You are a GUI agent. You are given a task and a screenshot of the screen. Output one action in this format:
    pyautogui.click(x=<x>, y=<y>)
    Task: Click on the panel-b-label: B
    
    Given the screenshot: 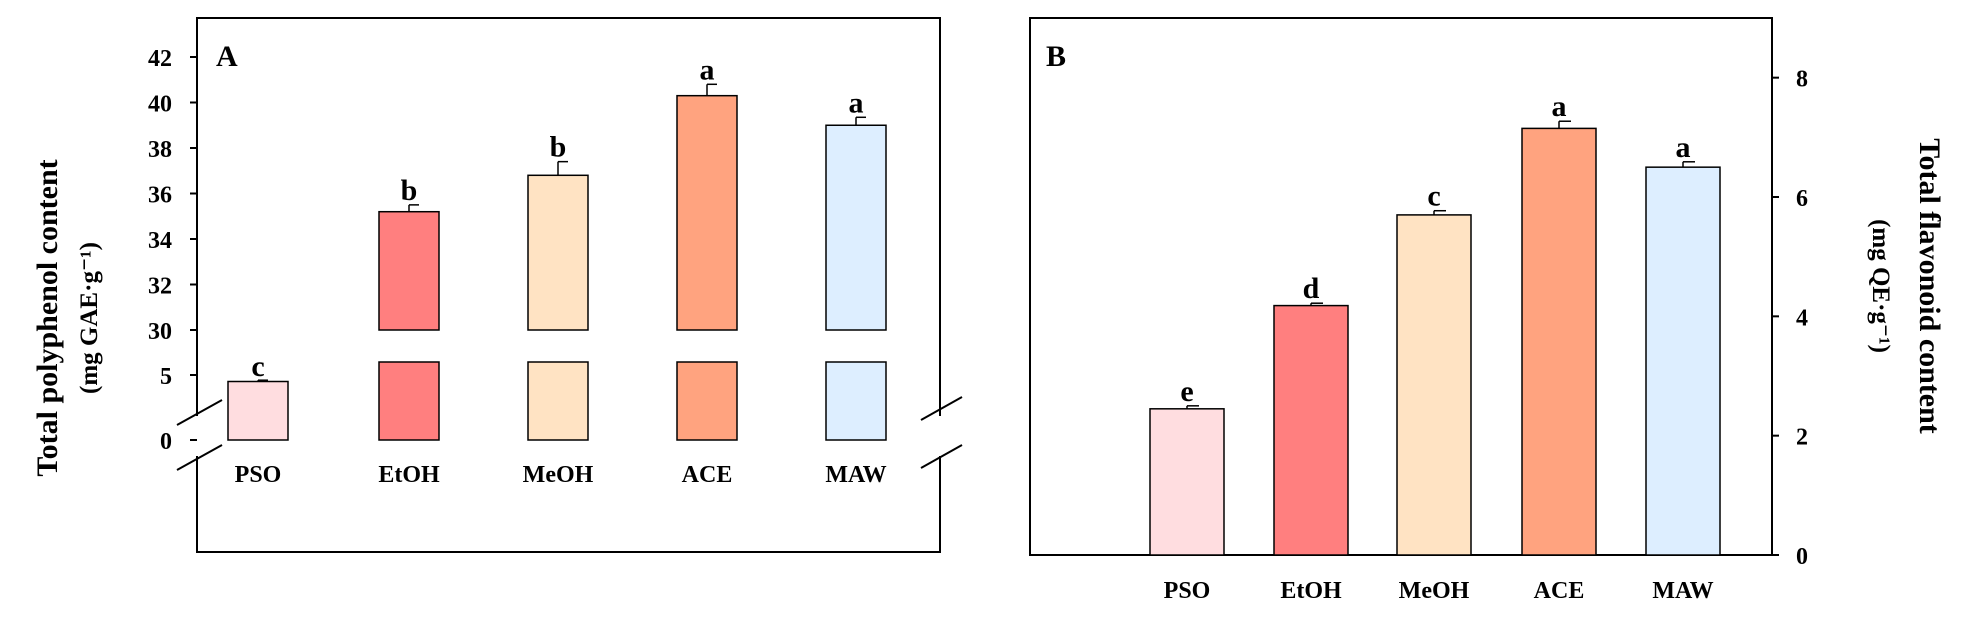 What is the action you would take?
    pyautogui.click(x=1056, y=56)
    